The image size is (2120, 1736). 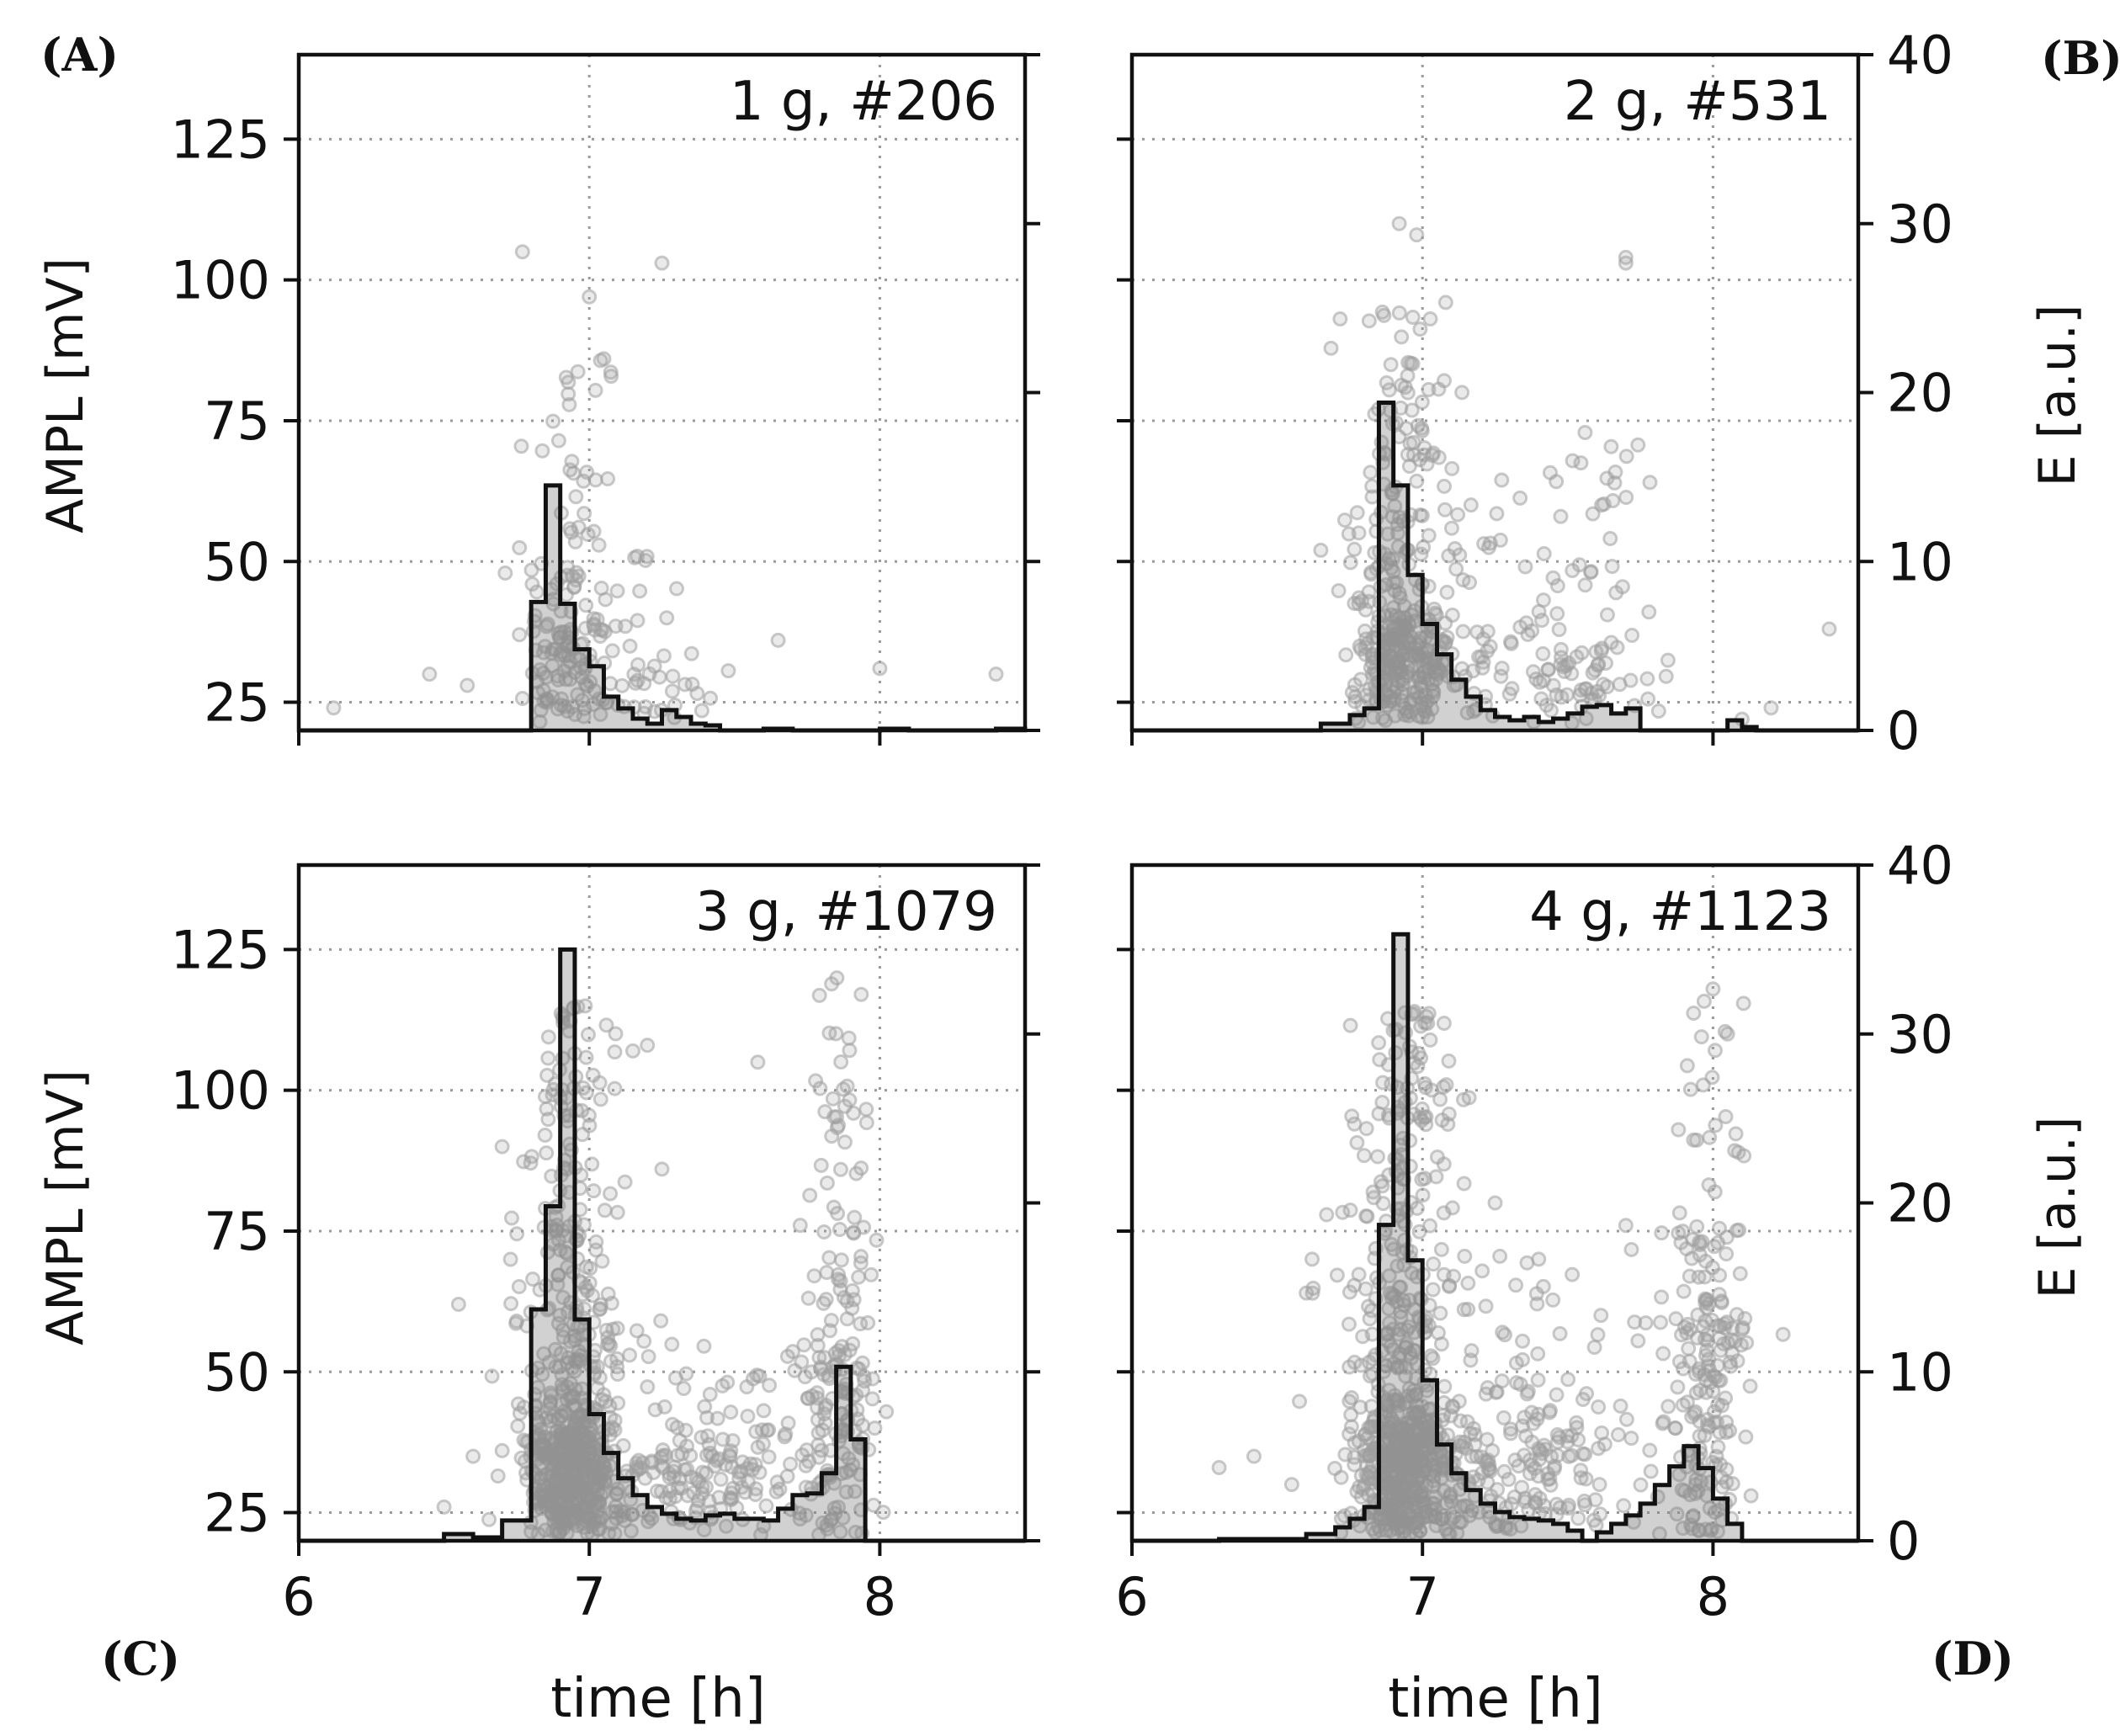 I want to click on histogram-step-line, so click(x=1495, y=567).